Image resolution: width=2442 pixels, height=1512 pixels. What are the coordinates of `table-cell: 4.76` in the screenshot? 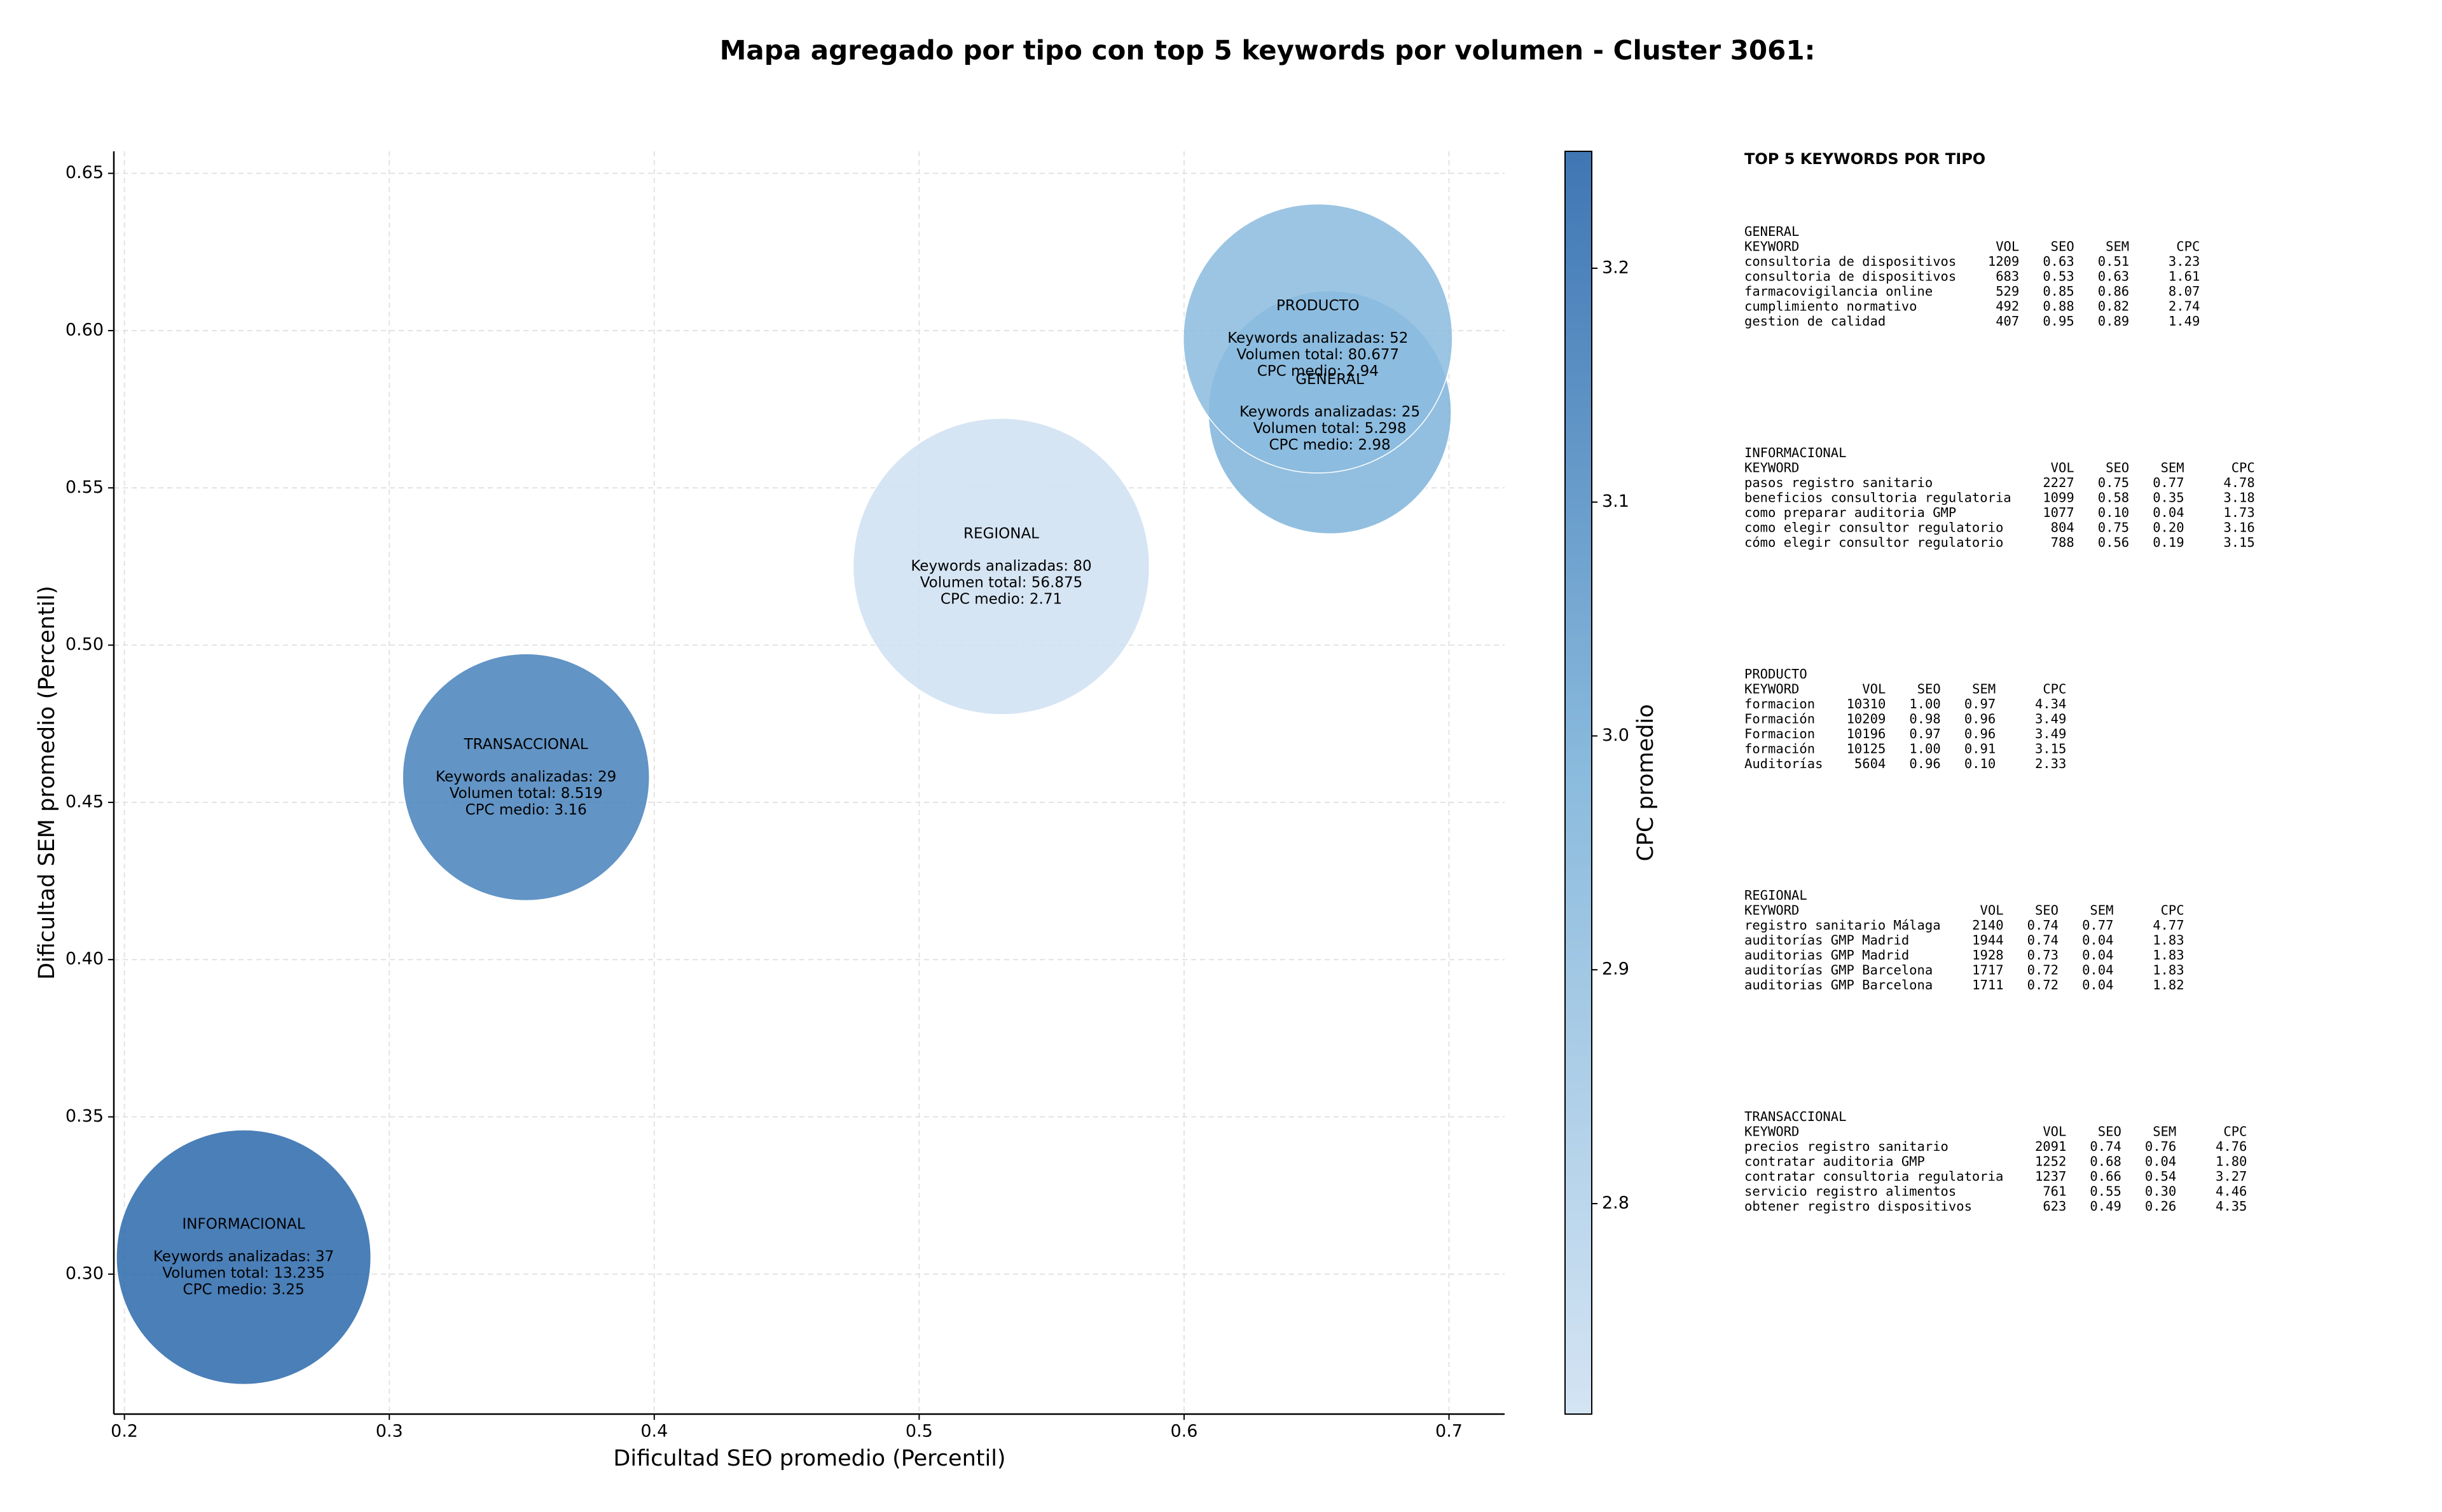 It's located at (2231, 1146).